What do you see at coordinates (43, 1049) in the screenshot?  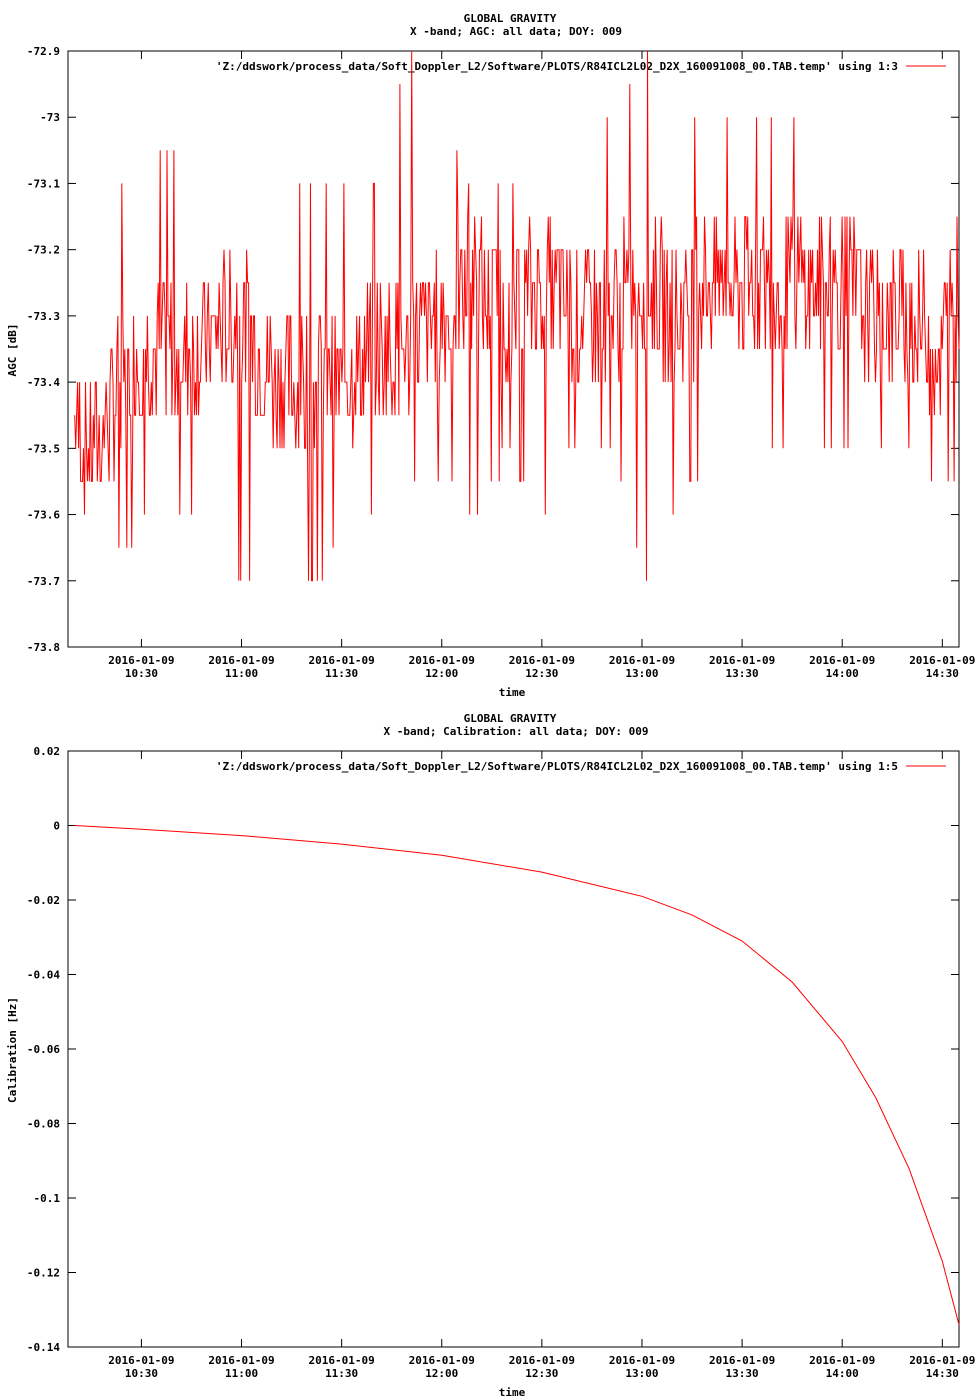 I see `y-tick-label: -0.06` at bounding box center [43, 1049].